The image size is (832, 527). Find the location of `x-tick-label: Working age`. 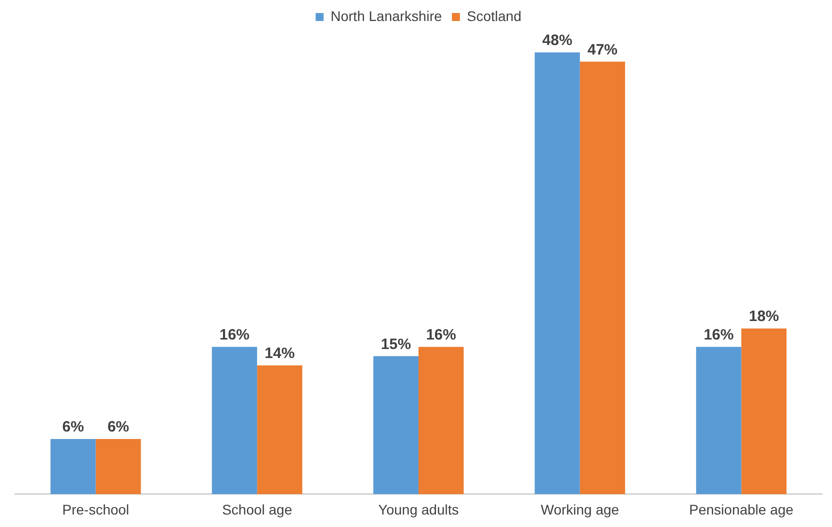

x-tick-label: Working age is located at coordinates (580, 509).